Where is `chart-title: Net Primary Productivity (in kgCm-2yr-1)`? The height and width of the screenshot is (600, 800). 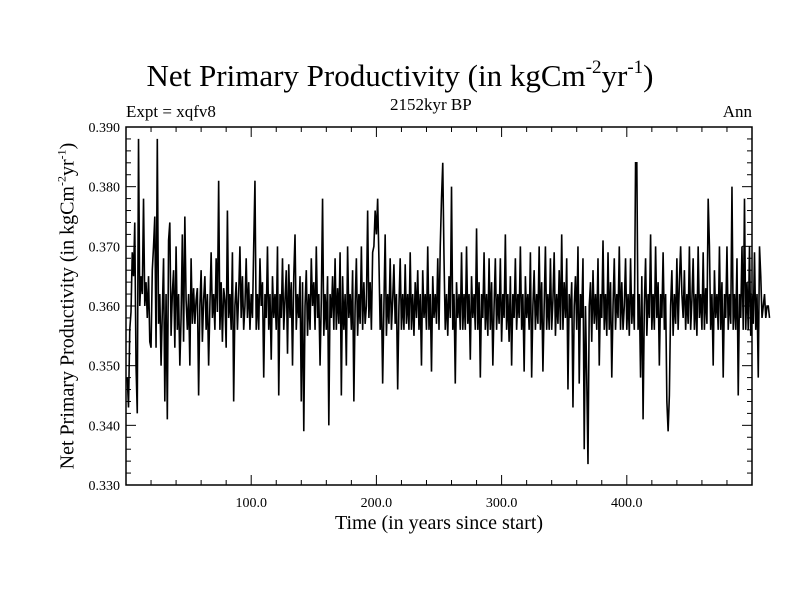 chart-title: Net Primary Productivity (in kgCm-2yr-1) is located at coordinates (400, 75).